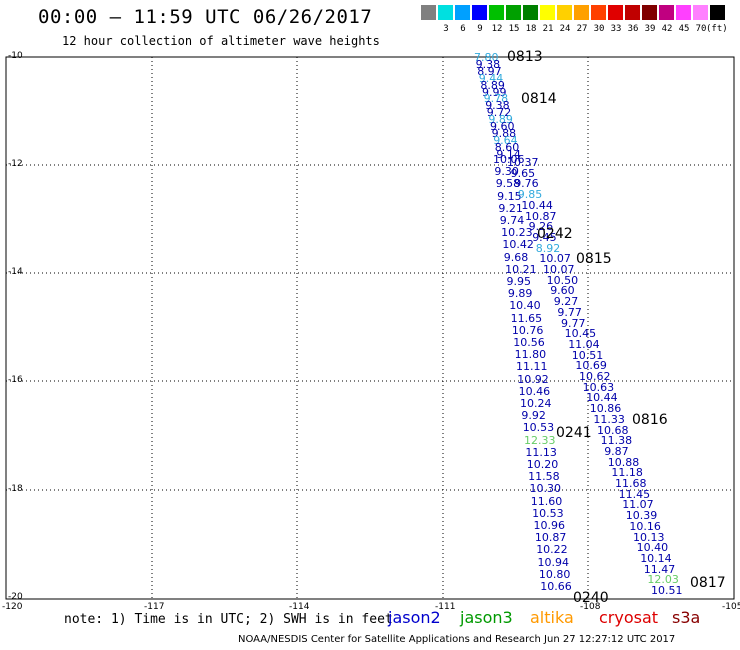 The image size is (740, 650). What do you see at coordinates (667, 590) in the screenshot?
I see `swh-value: 10.51` at bounding box center [667, 590].